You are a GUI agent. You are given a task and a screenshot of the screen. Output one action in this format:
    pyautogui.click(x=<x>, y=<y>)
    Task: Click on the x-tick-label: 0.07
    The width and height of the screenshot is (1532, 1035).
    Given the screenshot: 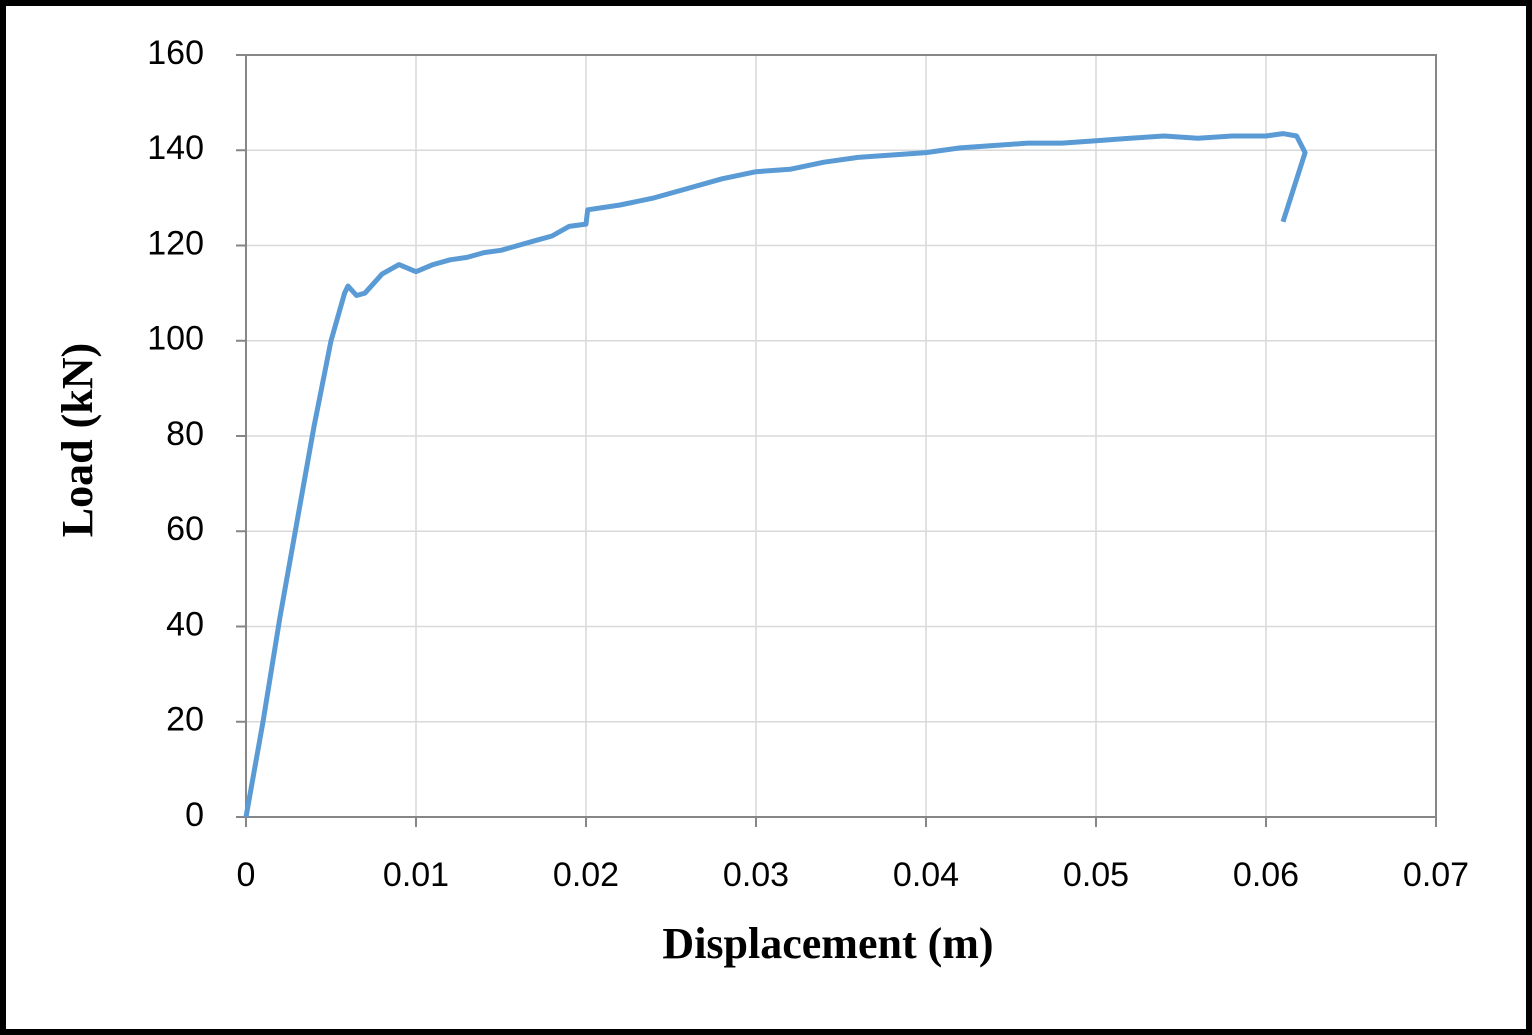 What is the action you would take?
    pyautogui.click(x=1436, y=875)
    